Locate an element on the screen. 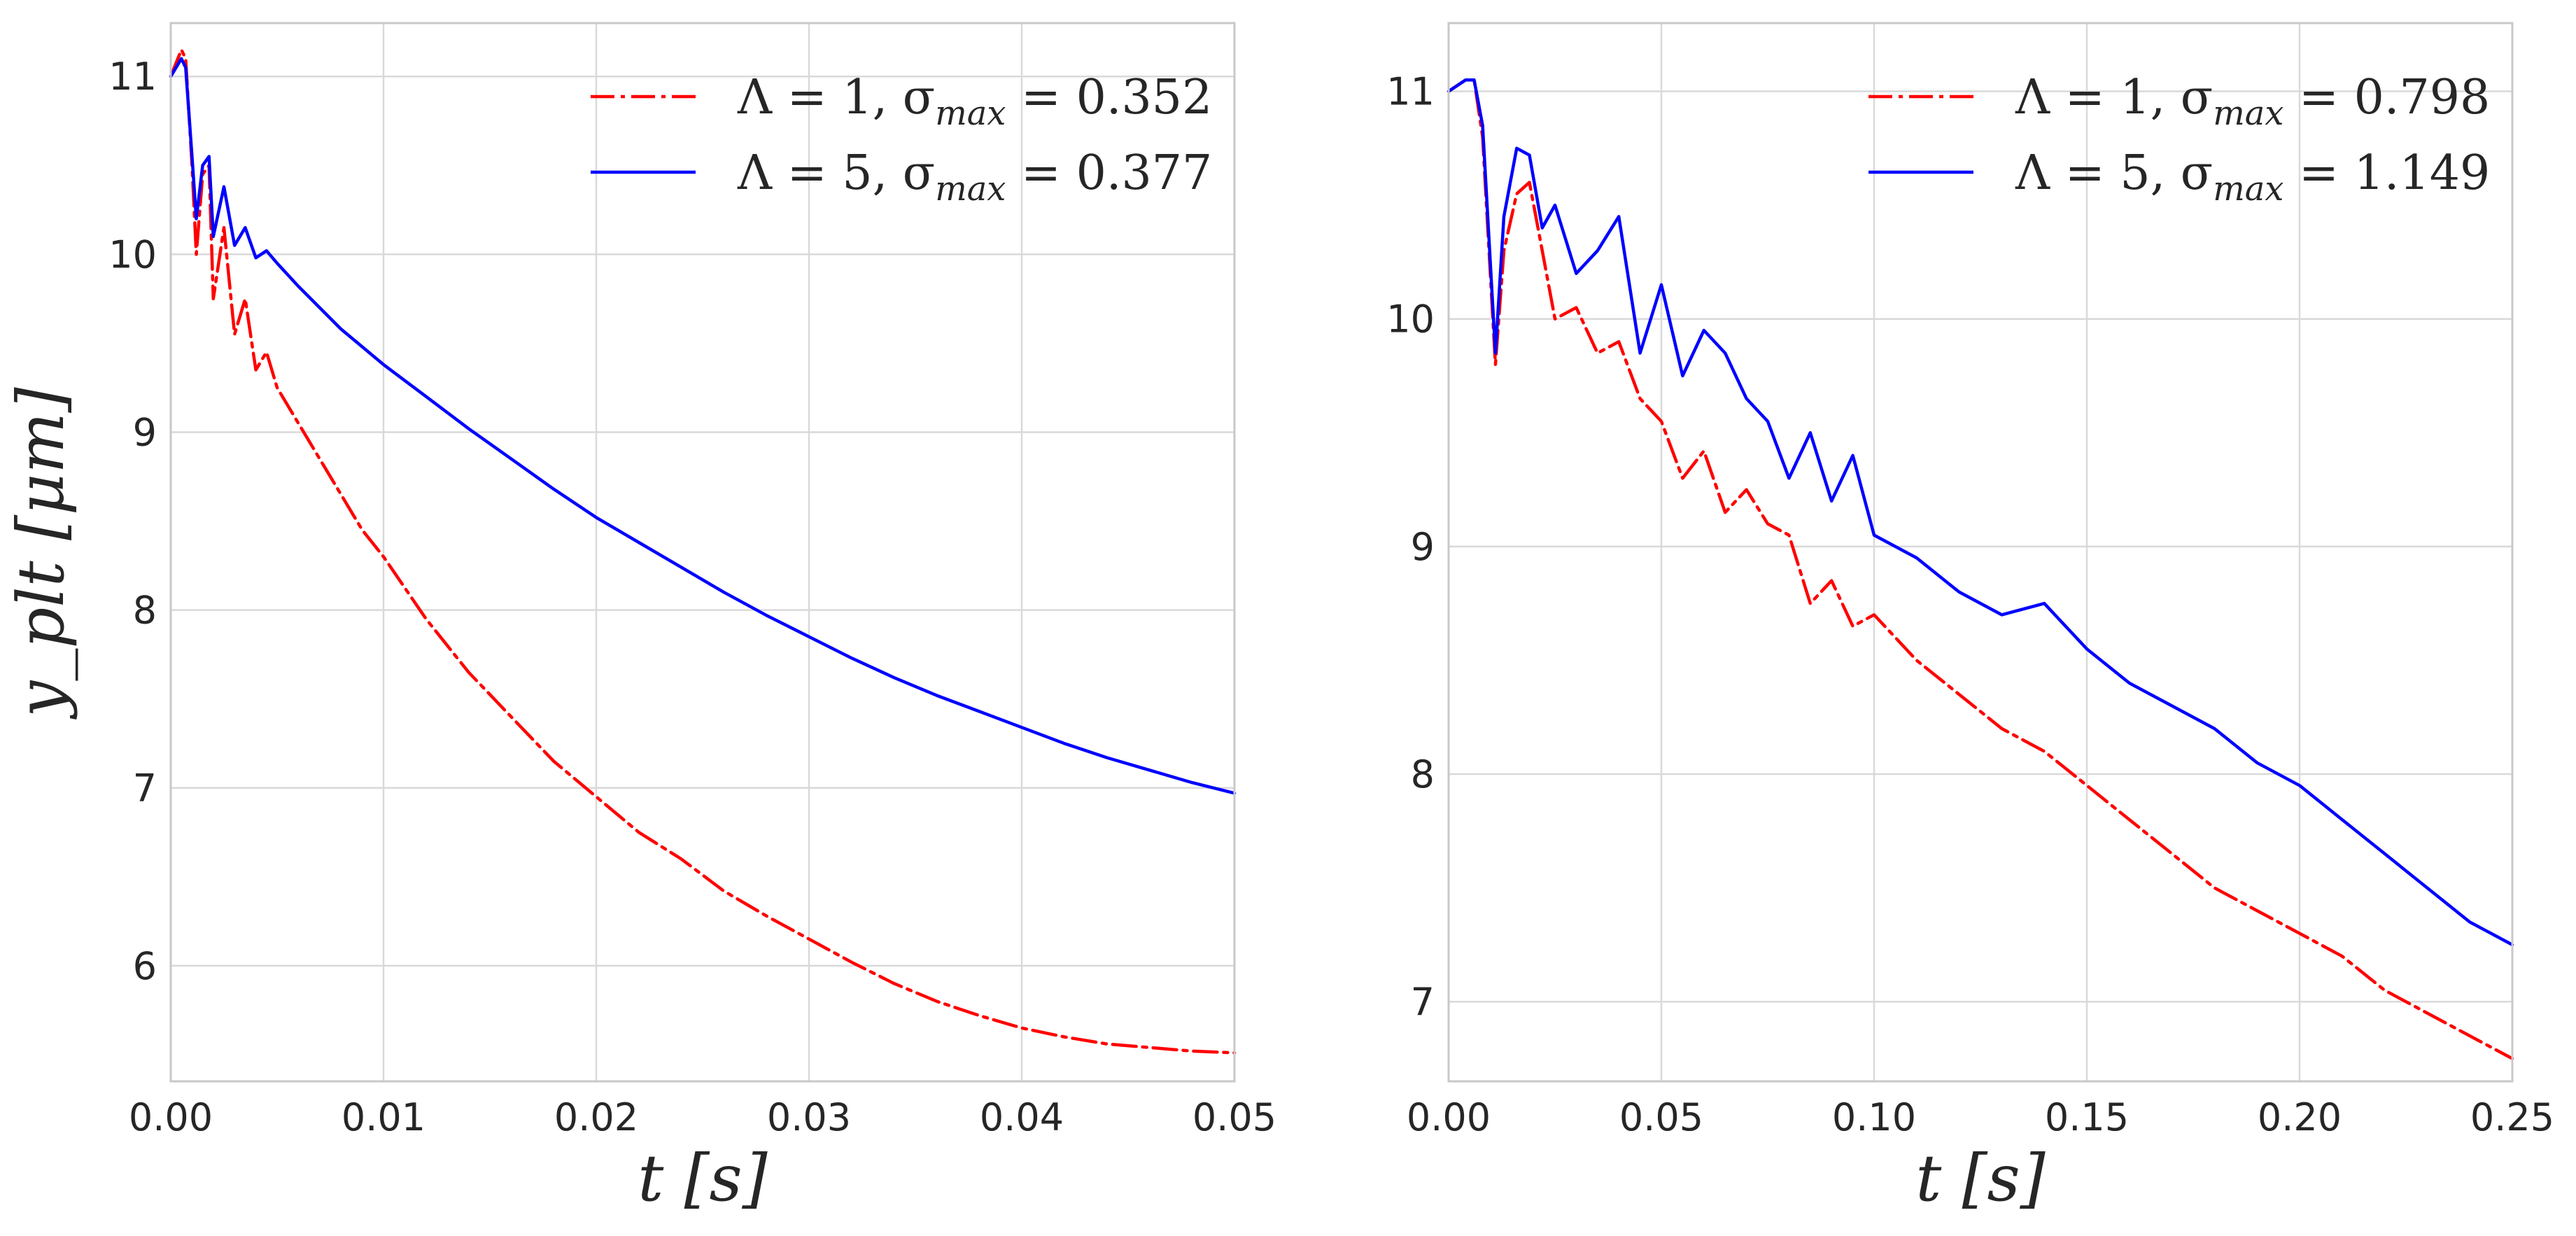 Image resolution: width=2576 pixels, height=1236 pixels. y-axis-label-left: y_plt [μm] is located at coordinates (40, 553).